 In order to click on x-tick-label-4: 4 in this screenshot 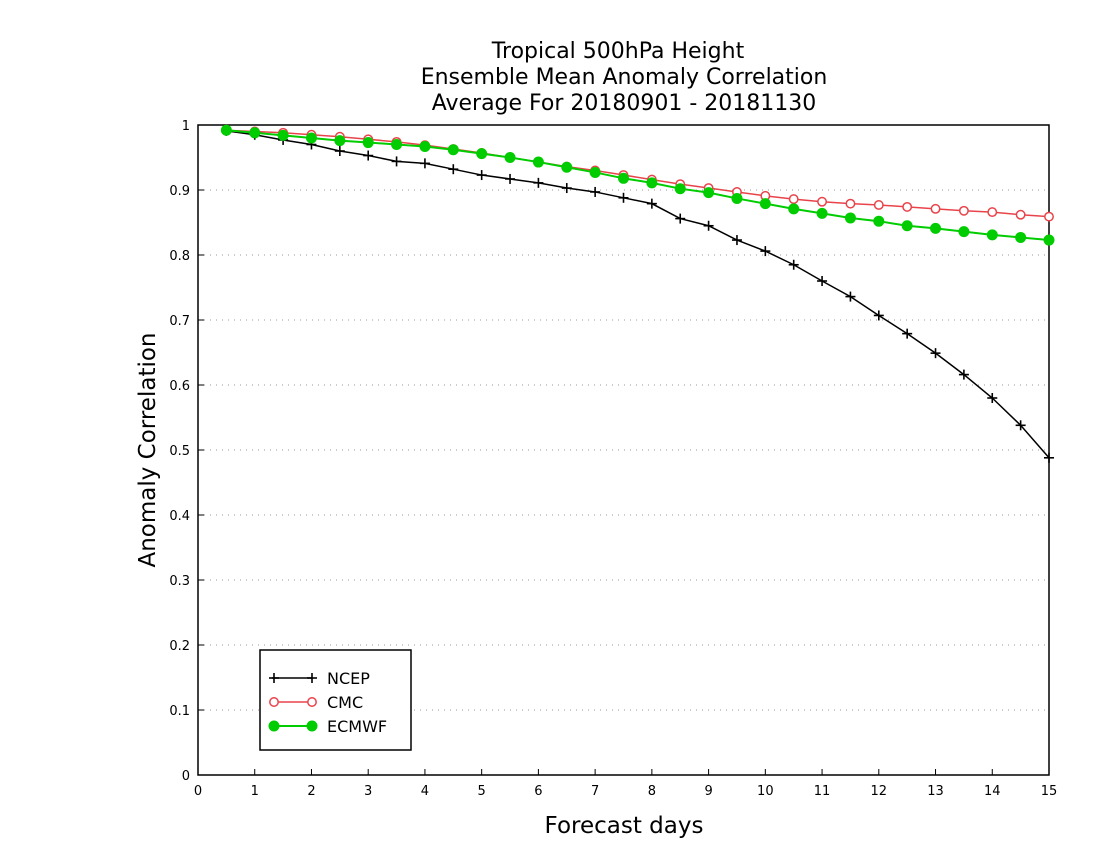, I will do `click(425, 791)`.